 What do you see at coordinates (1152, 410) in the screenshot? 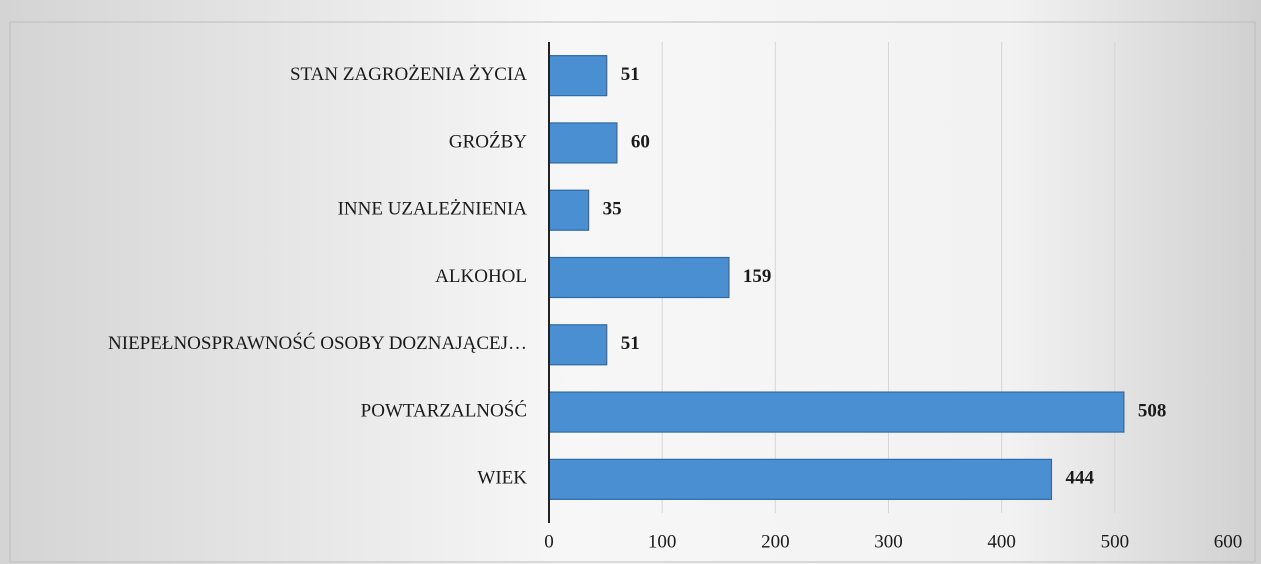
I see `data-label: 508` at bounding box center [1152, 410].